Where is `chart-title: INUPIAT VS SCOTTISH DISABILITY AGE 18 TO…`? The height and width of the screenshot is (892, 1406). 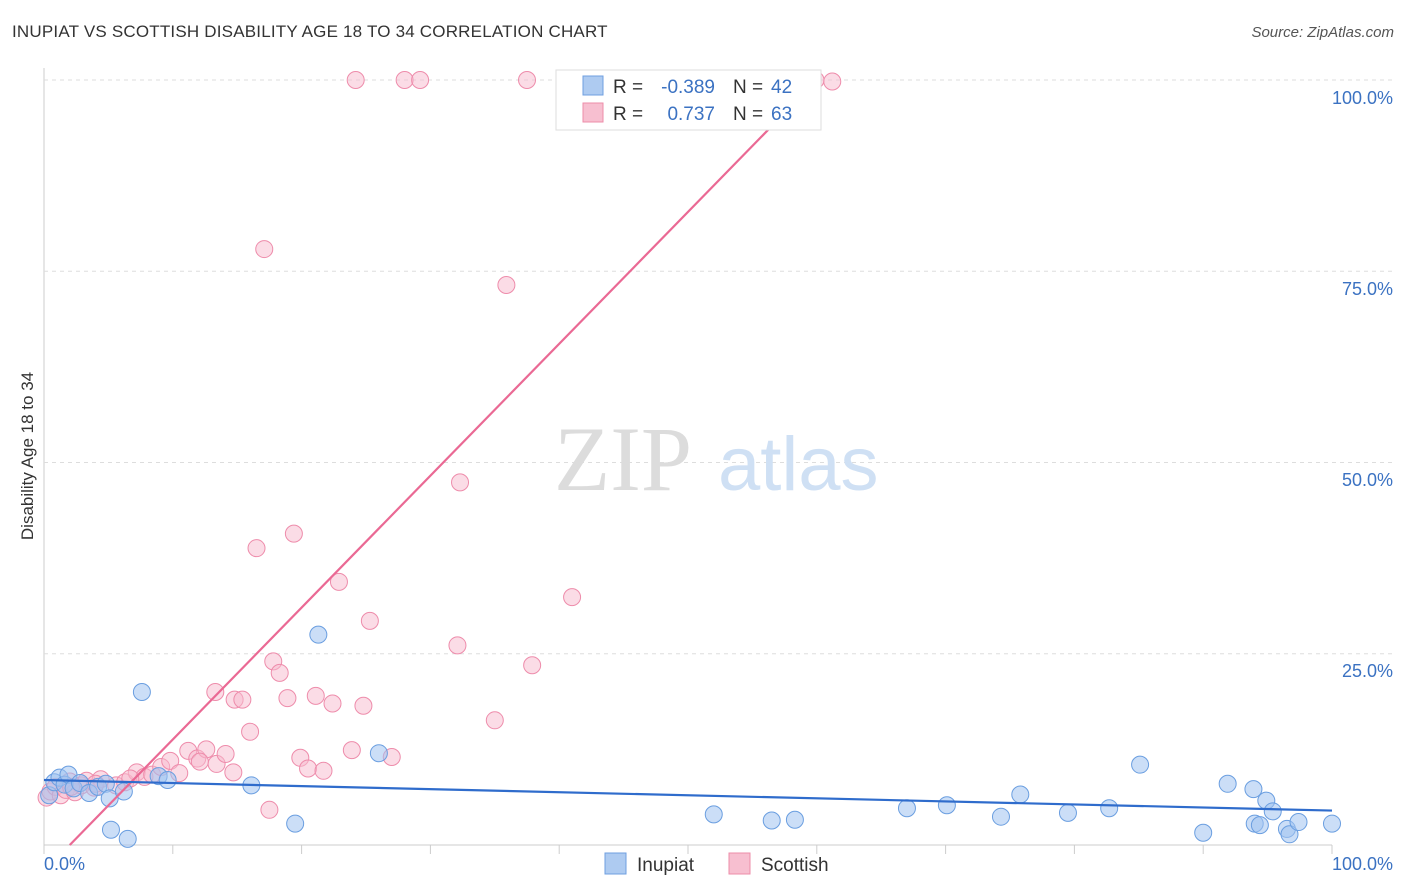
chart-title: INUPIAT VS SCOTTISH DISABILITY AGE 18 TO… is located at coordinates (310, 31).